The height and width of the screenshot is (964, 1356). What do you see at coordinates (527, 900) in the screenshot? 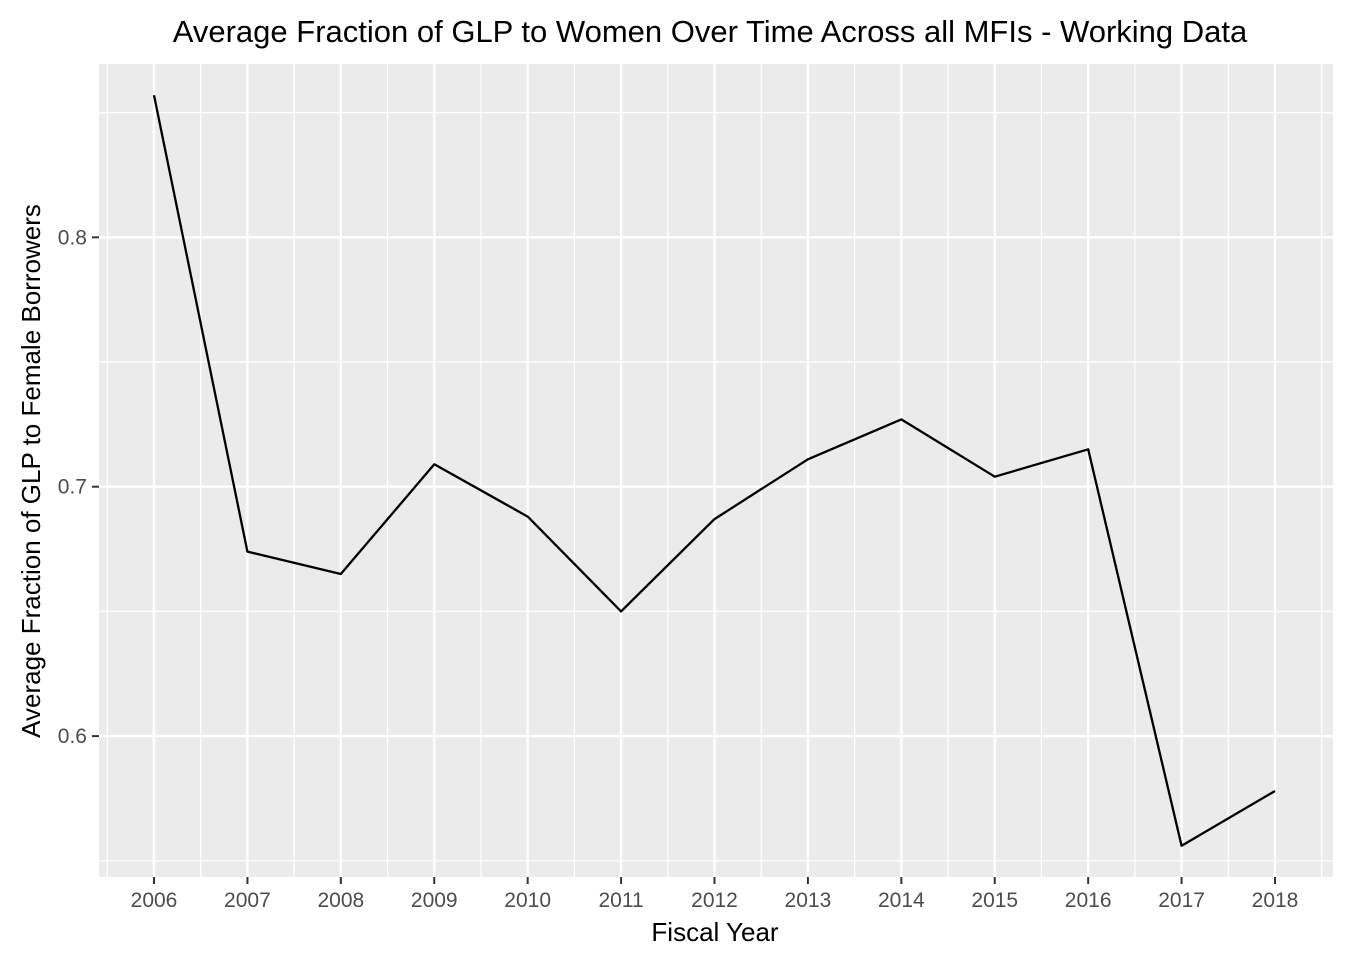
I see `x-tick-label: 2010` at bounding box center [527, 900].